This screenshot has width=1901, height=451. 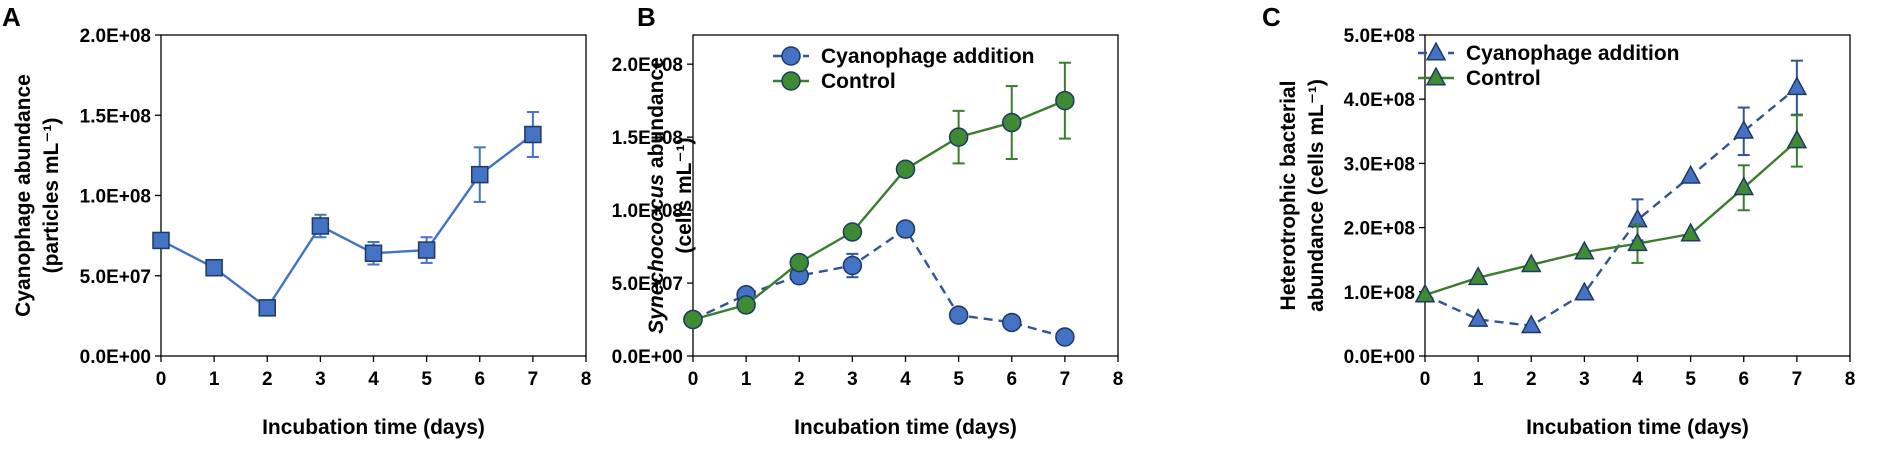 I want to click on y-axis-title-rest: abundance, so click(x=656, y=115).